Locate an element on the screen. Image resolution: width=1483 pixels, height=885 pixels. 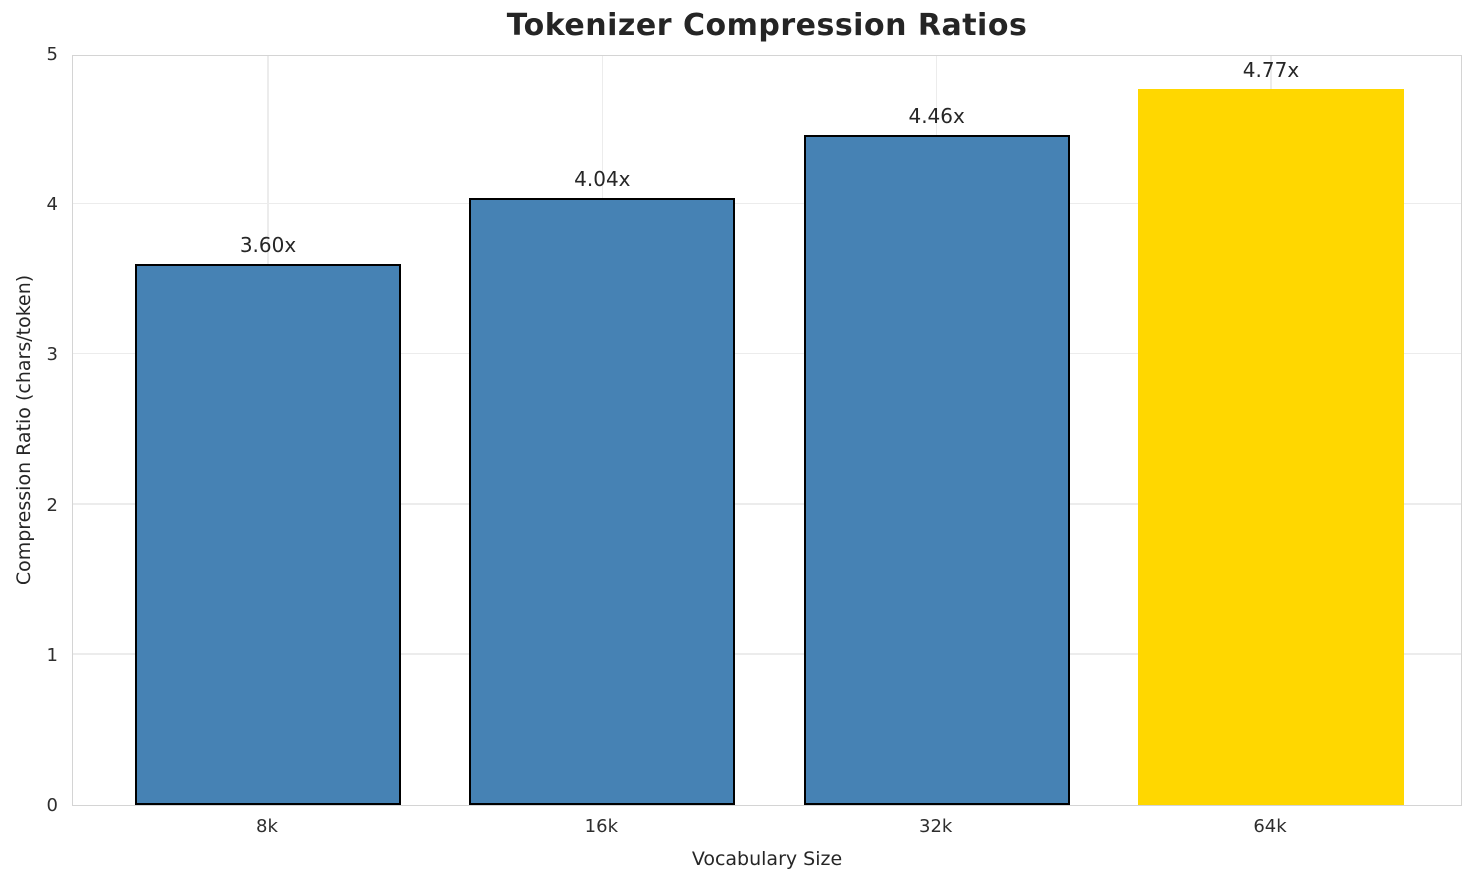
x-tick-label: 16k is located at coordinates (601, 826).